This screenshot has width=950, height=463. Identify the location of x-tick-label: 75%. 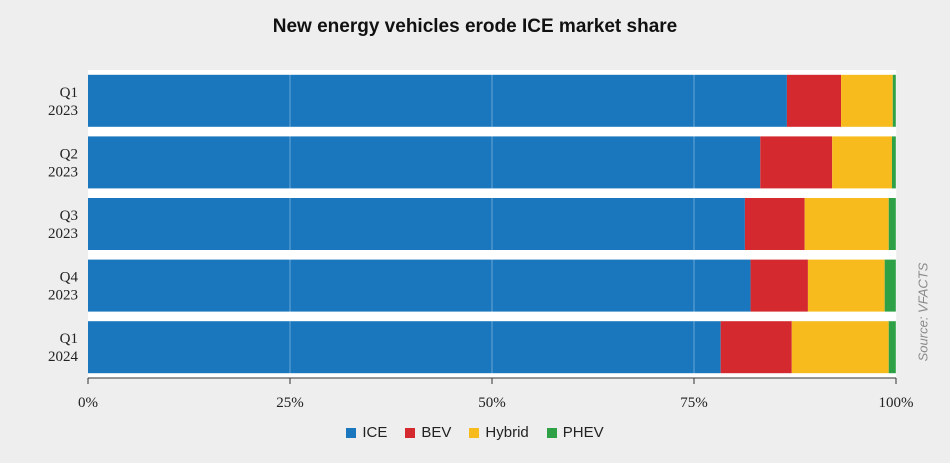
(694, 403).